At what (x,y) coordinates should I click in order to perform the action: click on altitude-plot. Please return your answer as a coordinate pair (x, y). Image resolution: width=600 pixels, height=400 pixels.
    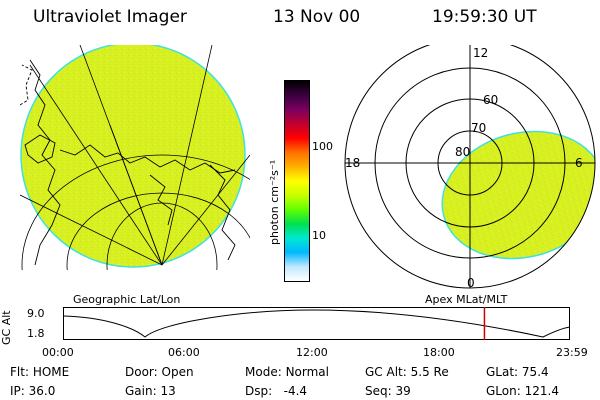
    Looking at the image, I should click on (317, 323).